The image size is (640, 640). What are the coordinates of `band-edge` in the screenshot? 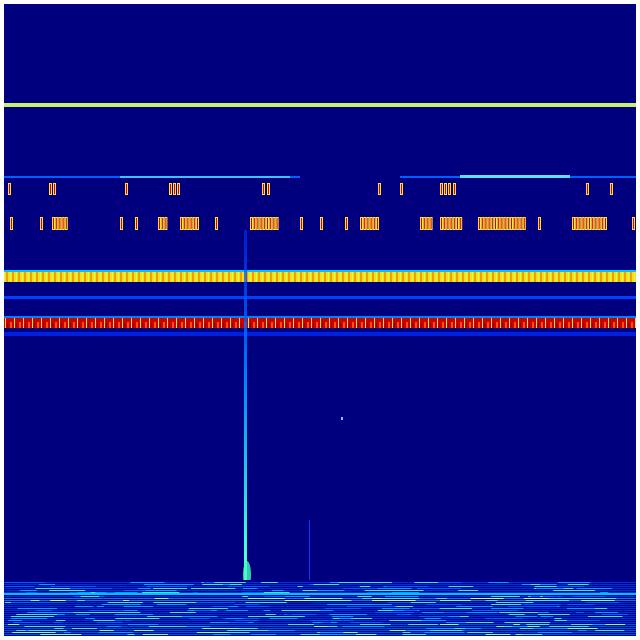 It's located at (320, 271).